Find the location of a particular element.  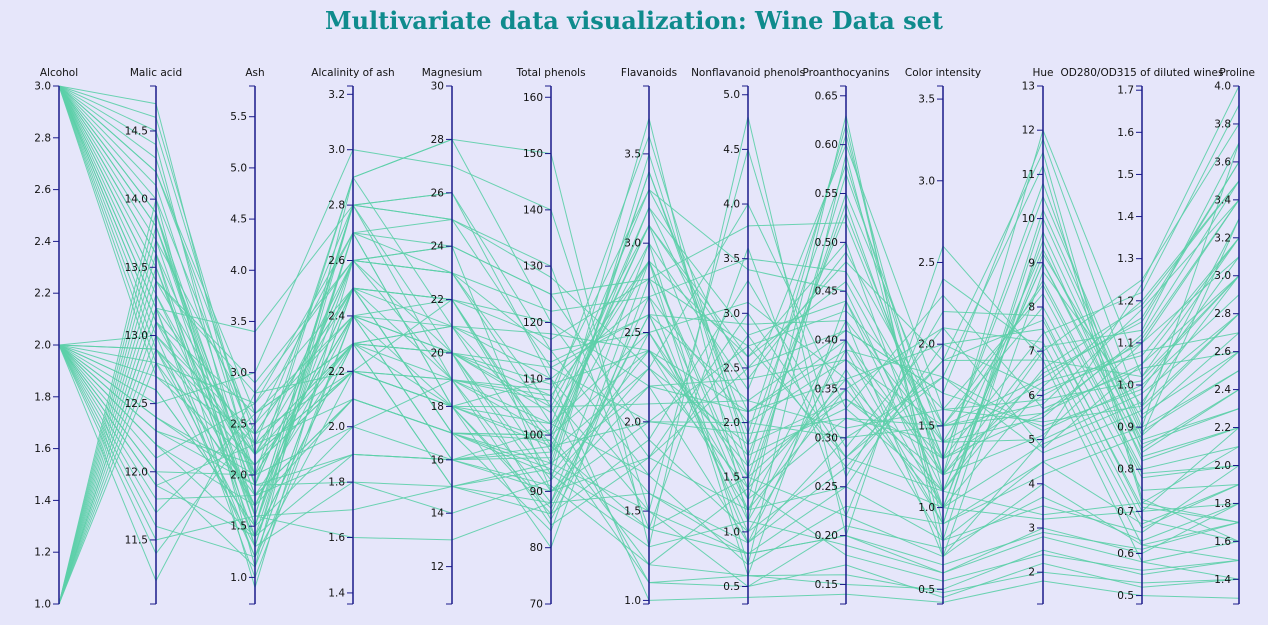

tick-label: 110 is located at coordinates (533, 379).